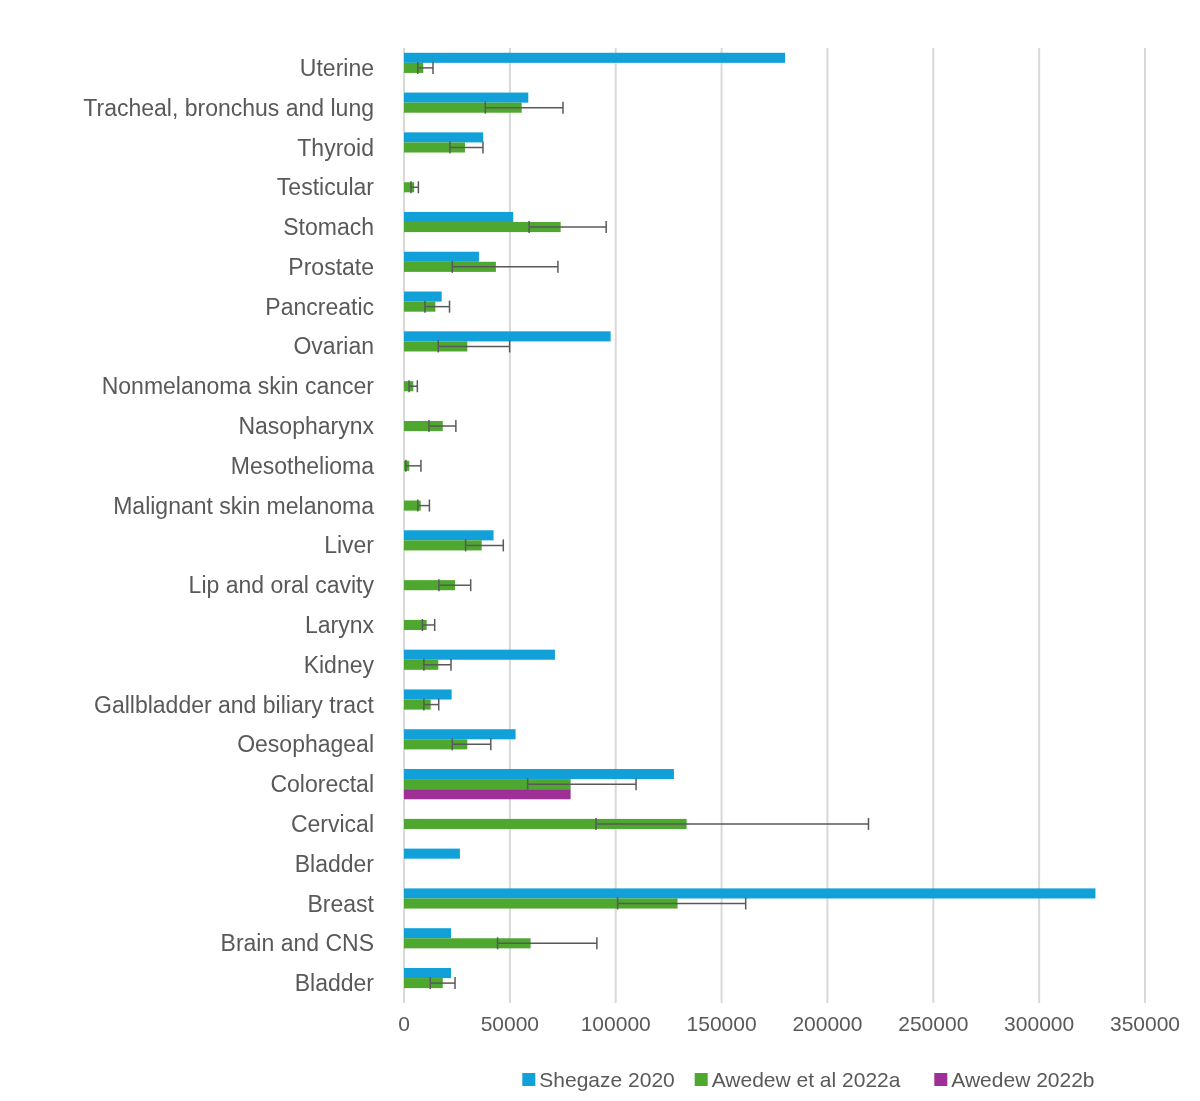 Image resolution: width=1200 pixels, height=1101 pixels. Describe the element at coordinates (331, 266) in the screenshot. I see `y-tick-label: Prostate` at that location.